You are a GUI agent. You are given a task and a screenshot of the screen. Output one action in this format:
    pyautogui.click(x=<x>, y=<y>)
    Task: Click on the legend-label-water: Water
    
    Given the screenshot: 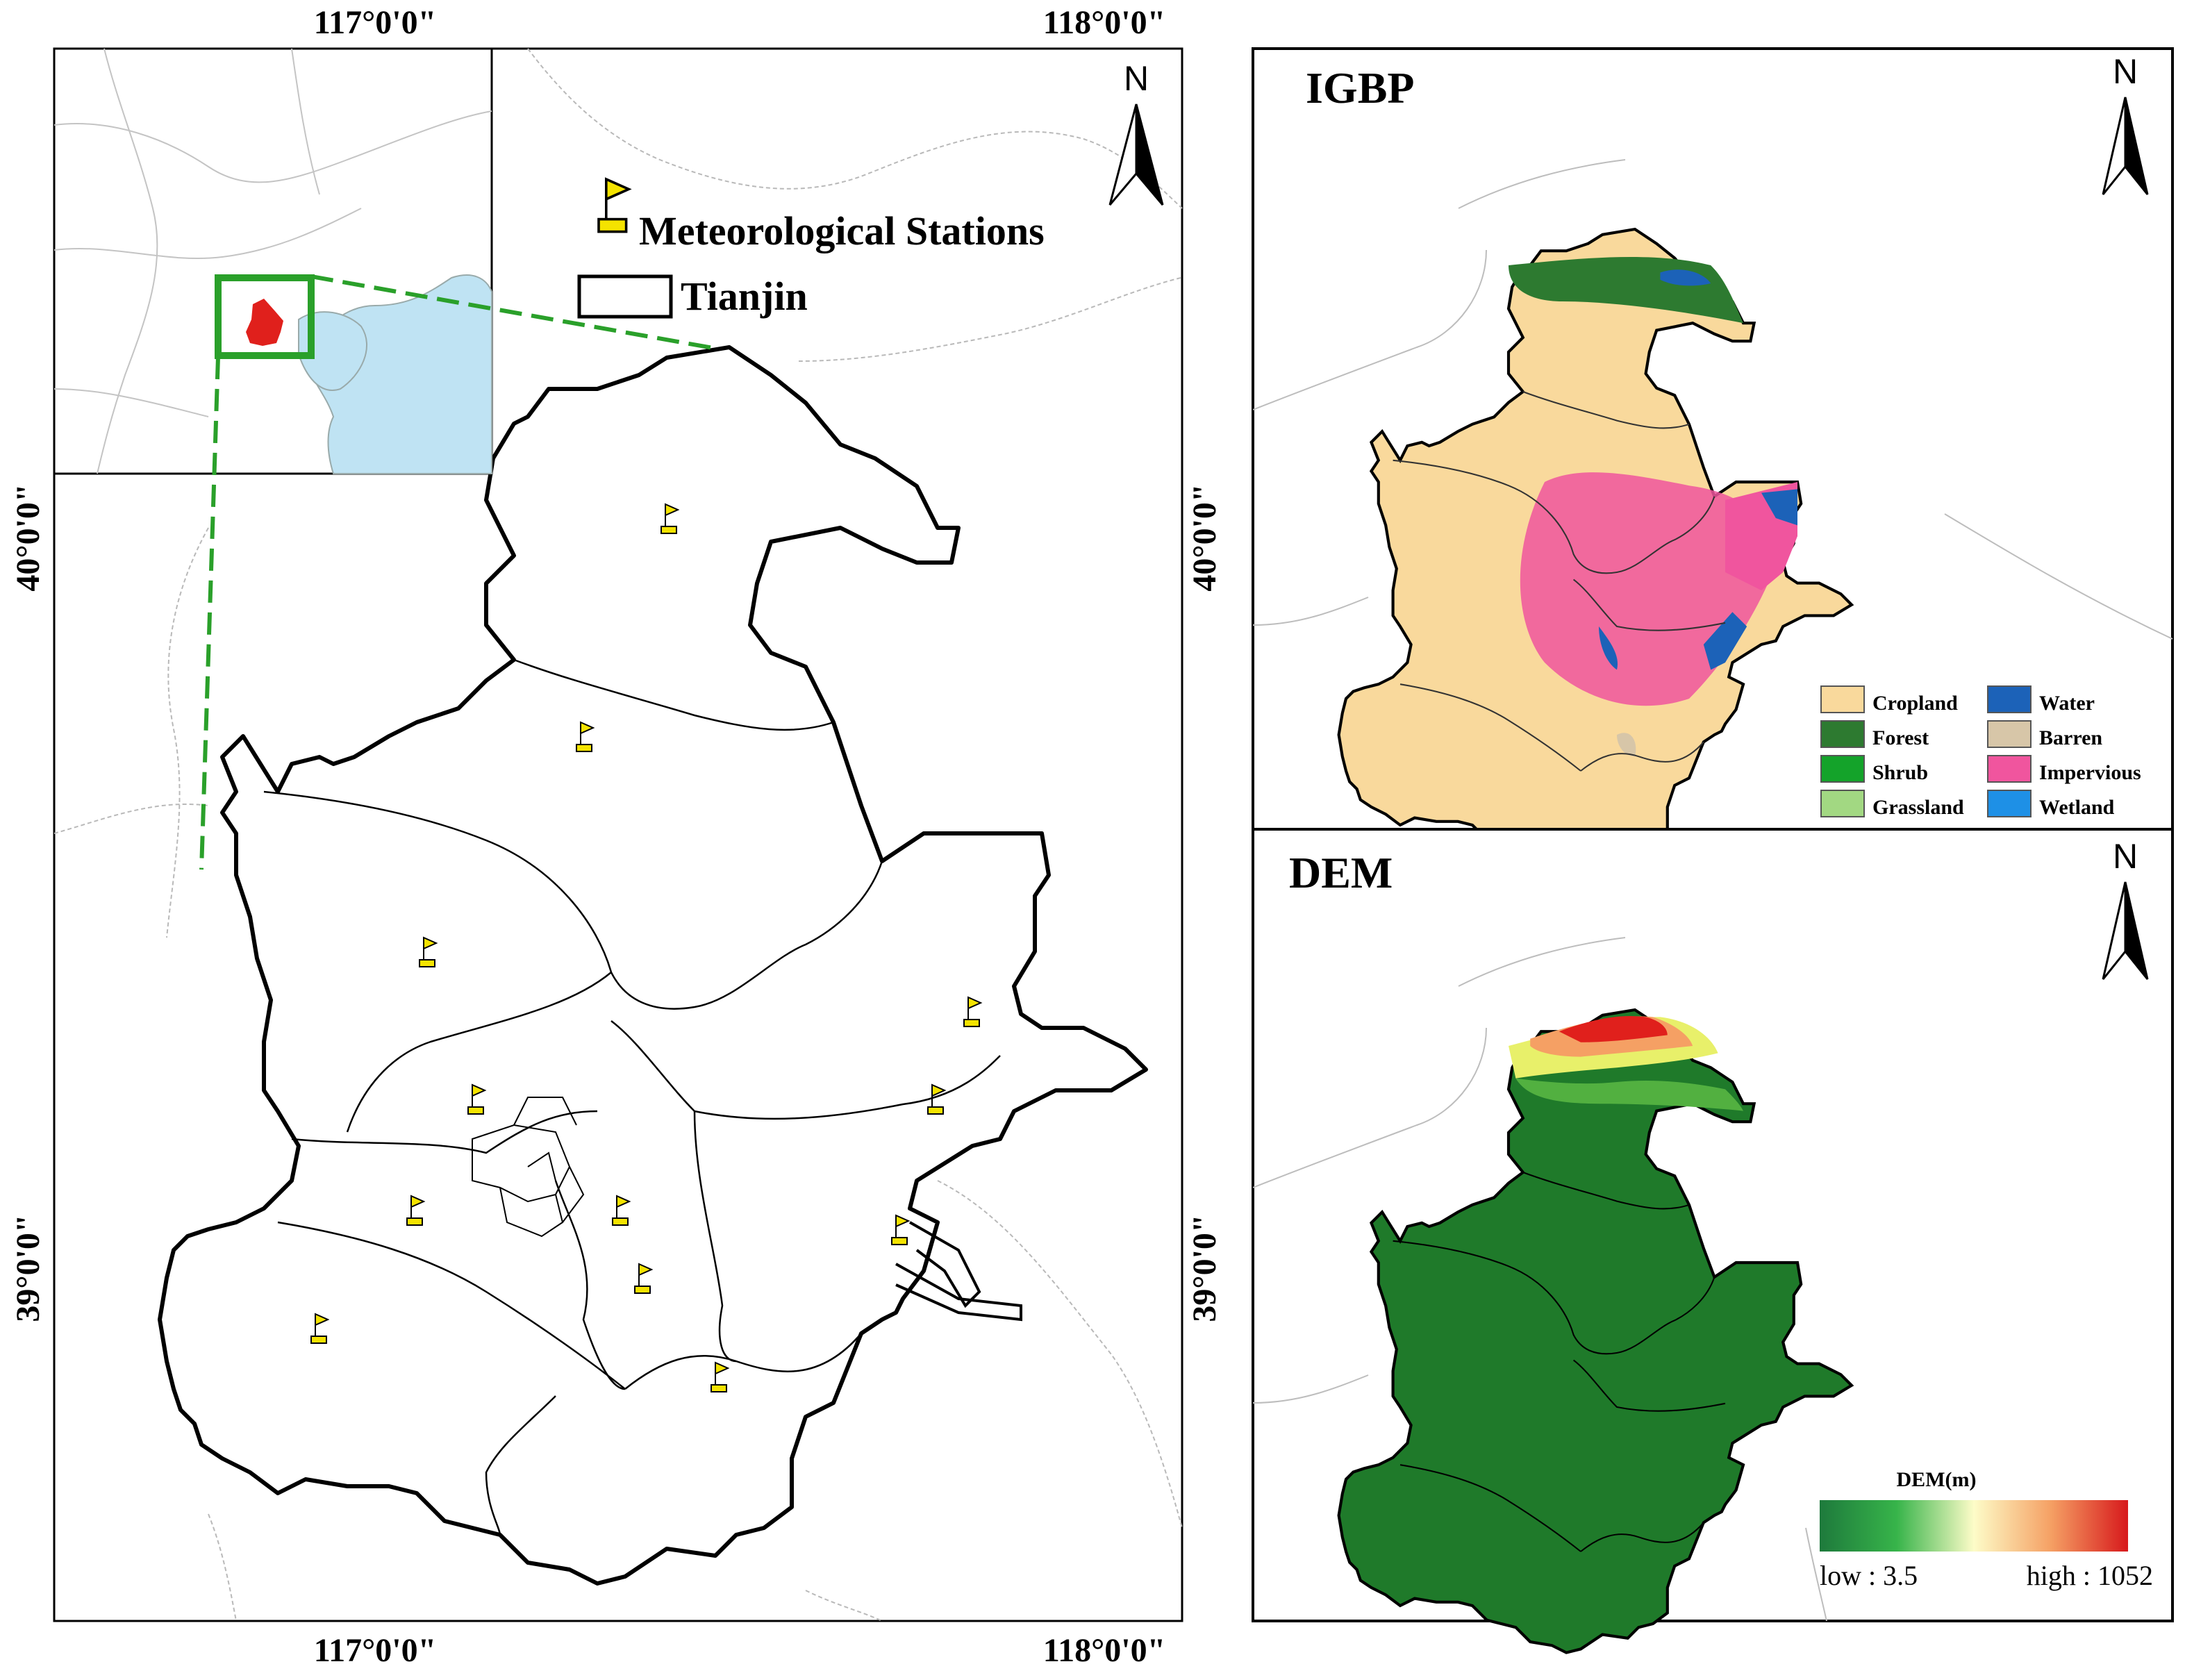 What is the action you would take?
    pyautogui.click(x=2067, y=703)
    